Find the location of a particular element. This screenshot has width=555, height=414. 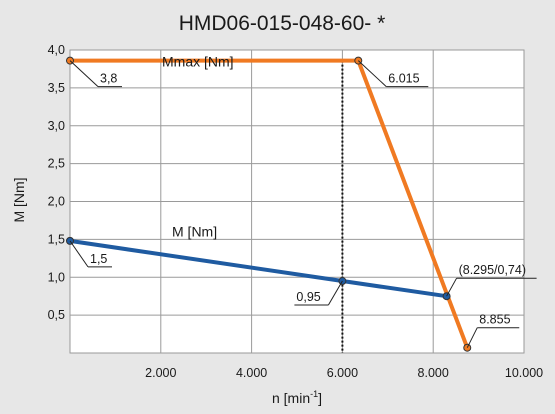

x-tick-label: 6.000 is located at coordinates (342, 373).